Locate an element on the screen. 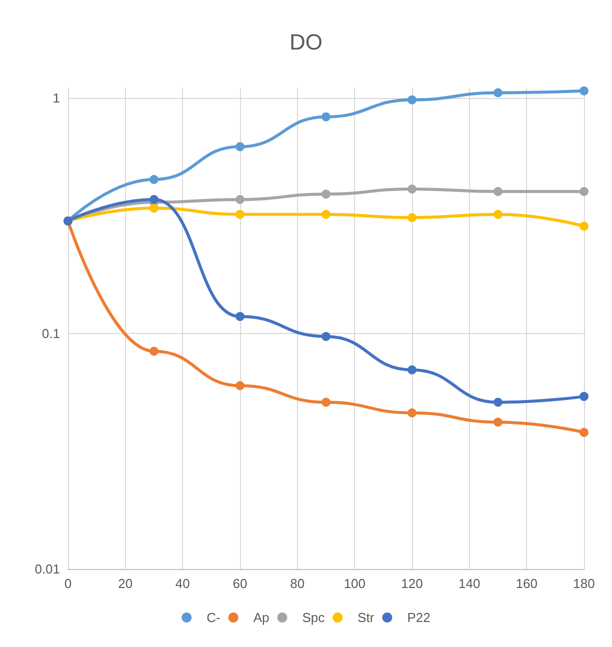  x-tick-label: 180 is located at coordinates (584, 583).